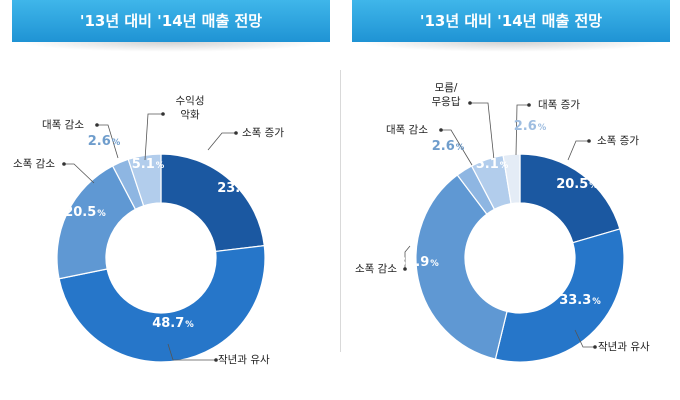  I want to click on donut-2-category-label-6: 대폭 증가, so click(559, 105).